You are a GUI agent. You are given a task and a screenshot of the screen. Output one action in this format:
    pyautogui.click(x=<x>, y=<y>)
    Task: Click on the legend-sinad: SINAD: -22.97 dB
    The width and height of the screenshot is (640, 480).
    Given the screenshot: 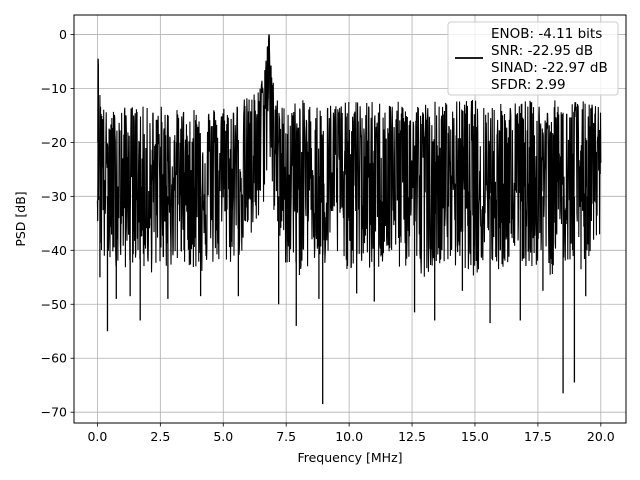 What is the action you would take?
    pyautogui.click(x=549, y=68)
    